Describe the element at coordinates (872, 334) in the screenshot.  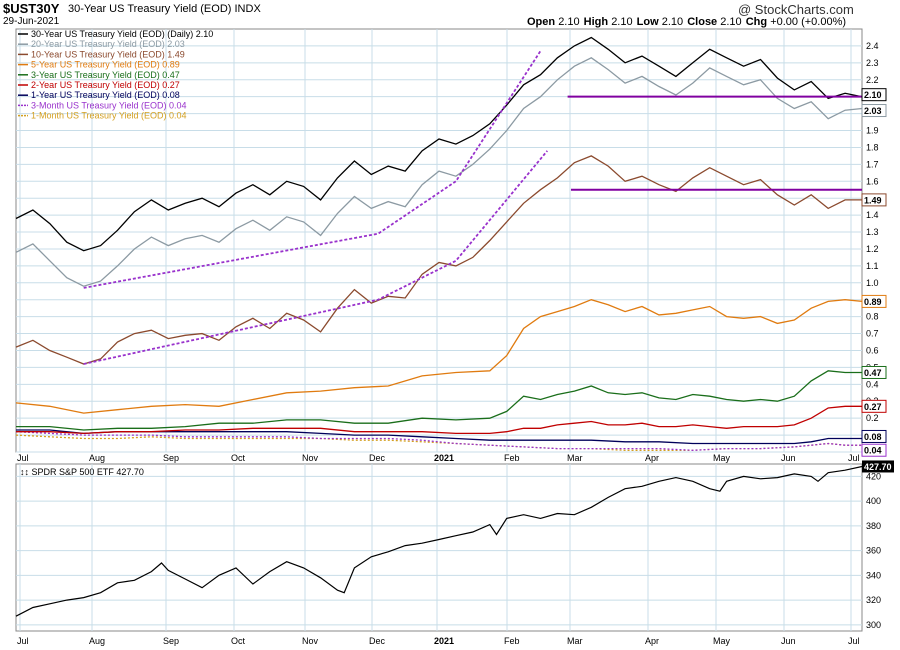
I see `yield-tick-label: 0.7` at that location.